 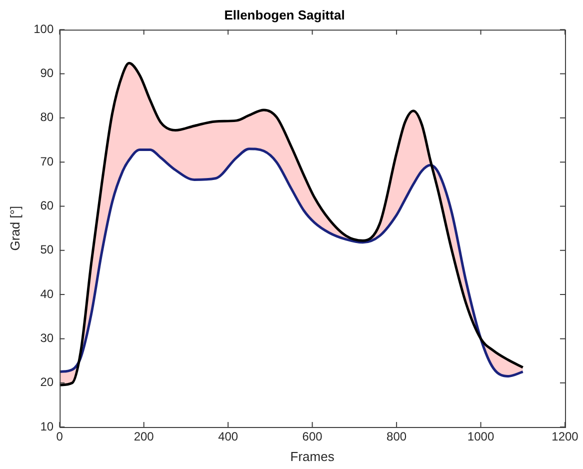 I want to click on x-tick-label: 600, so click(x=312, y=437).